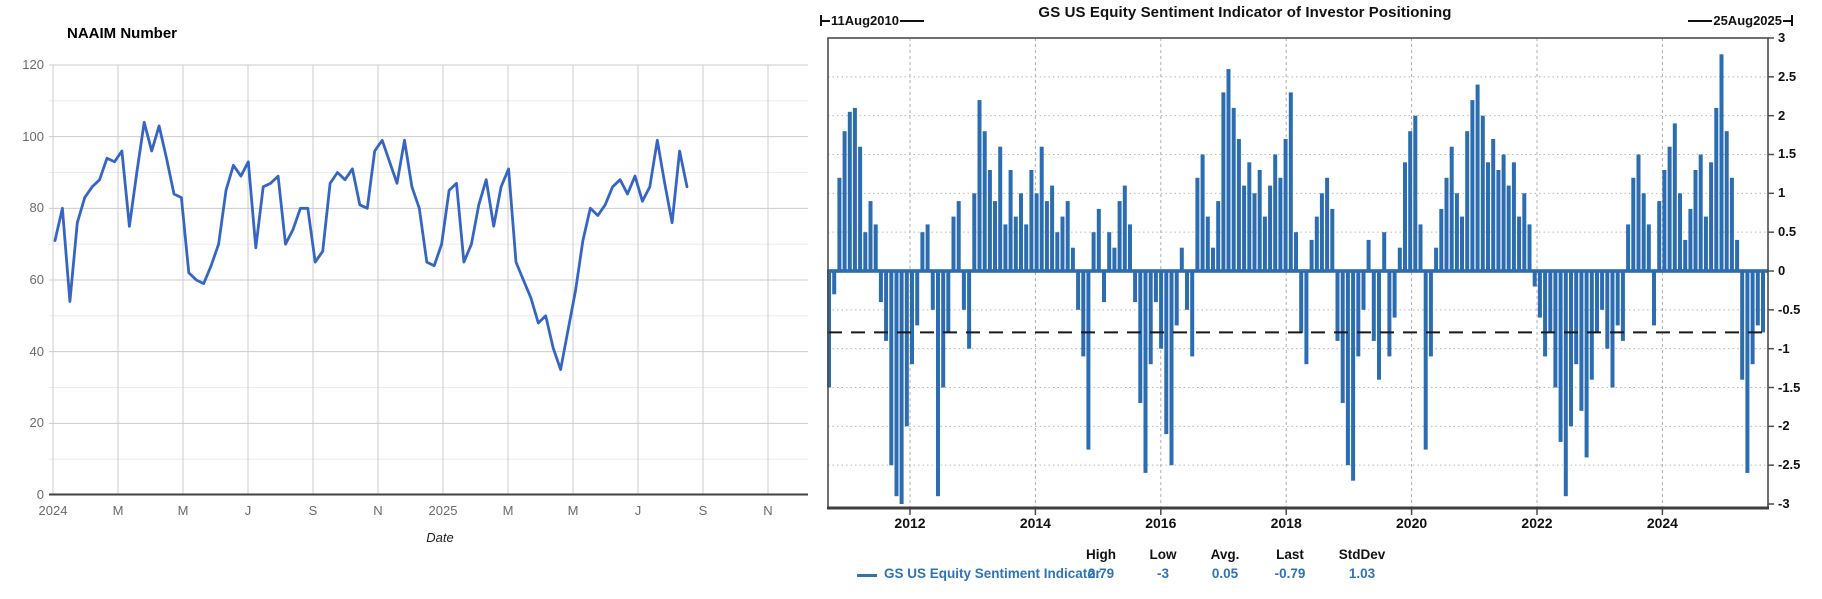 This screenshot has height=599, width=1822. Describe the element at coordinates (865, 20) in the screenshot. I see `start-date-label: 11Aug2010` at that location.